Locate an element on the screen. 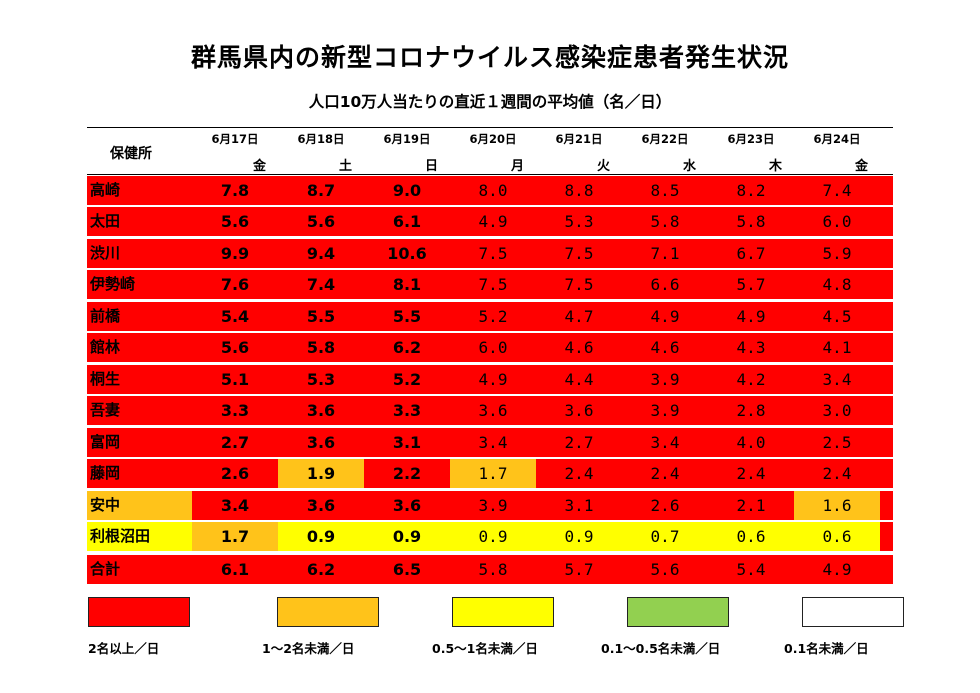 This screenshot has height=693, width=980. table-row: 藤岡 2.6 1.9 2.2 1.7 2.4 2.4 2.4 2.4 is located at coordinates (490, 473).